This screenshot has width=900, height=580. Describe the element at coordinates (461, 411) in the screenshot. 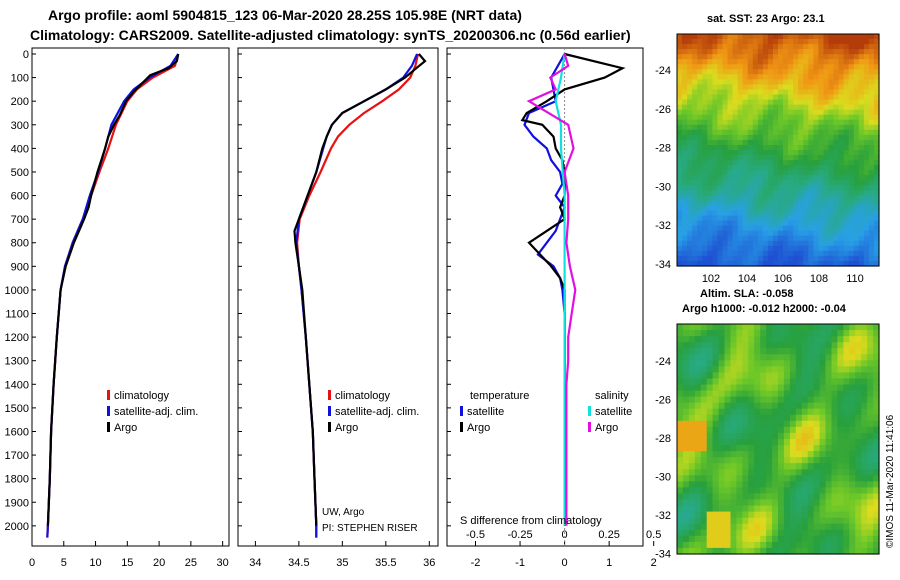

I see `legend-swatch-temp-satellite` at that location.